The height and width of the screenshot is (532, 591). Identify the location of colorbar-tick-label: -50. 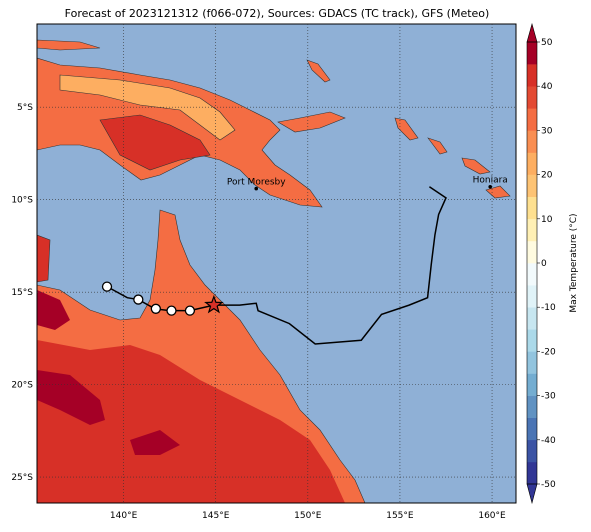
(548, 485).